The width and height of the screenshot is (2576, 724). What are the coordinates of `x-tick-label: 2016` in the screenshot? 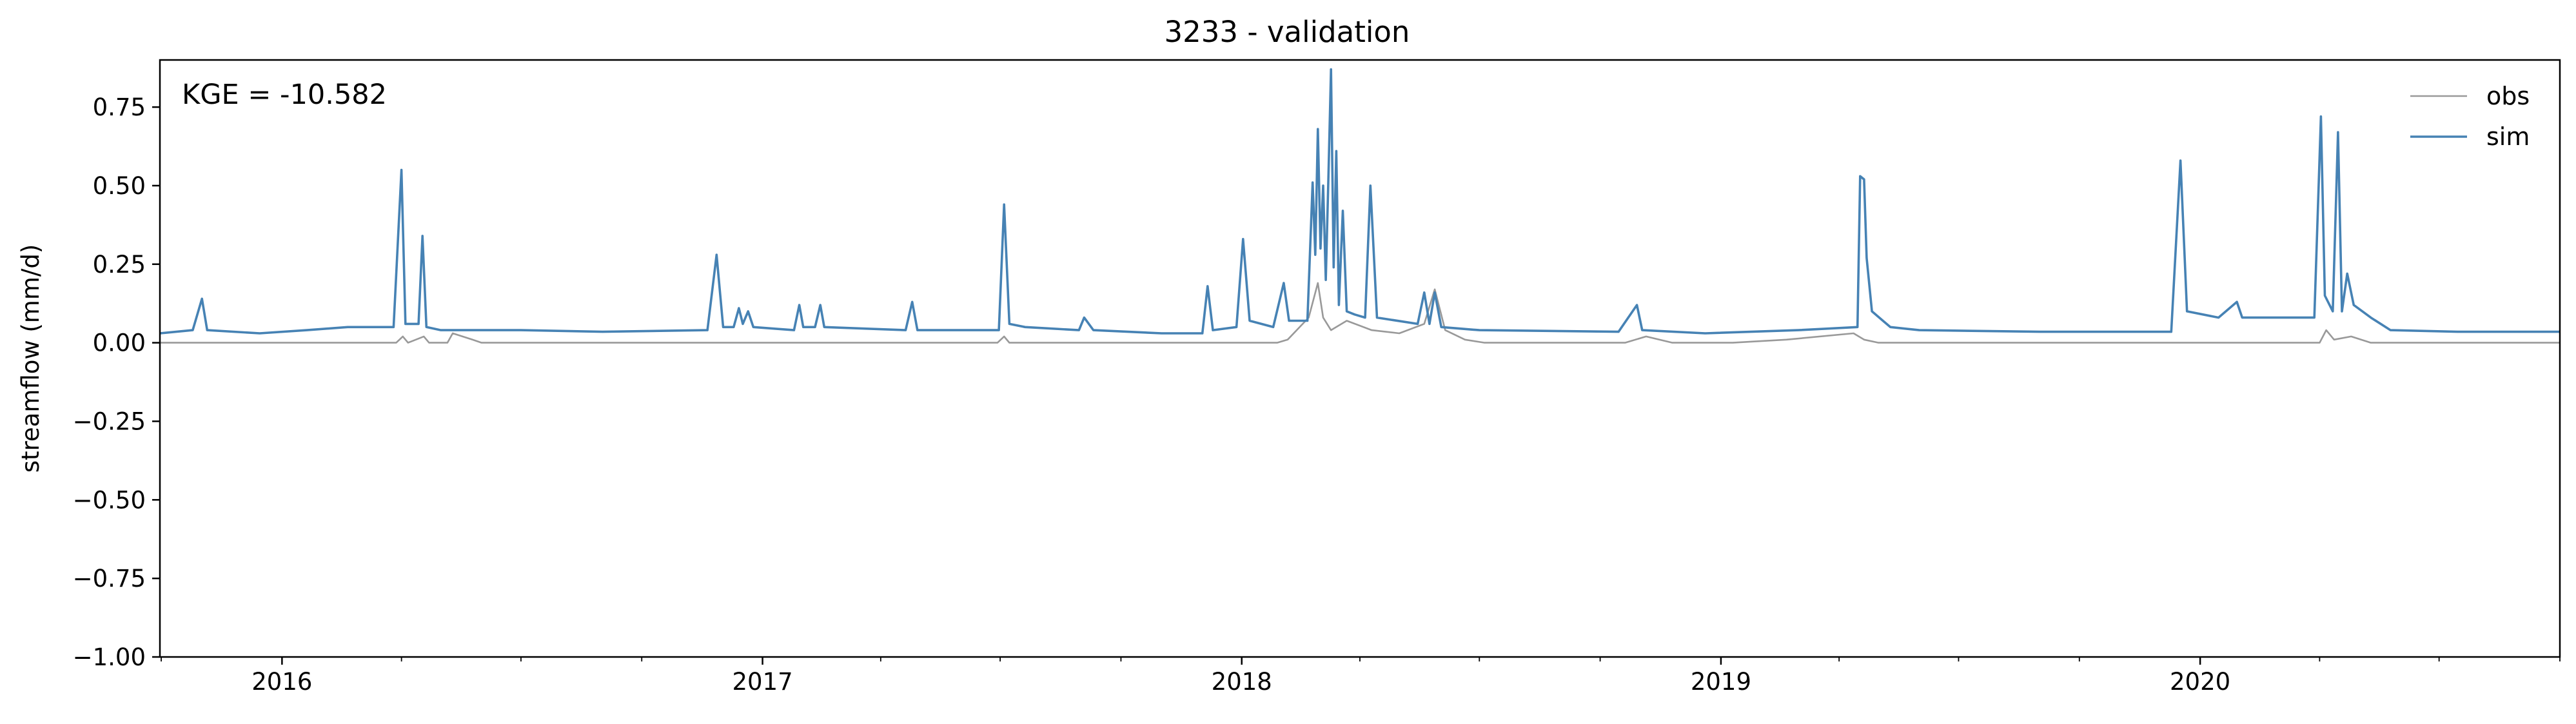 It's located at (281, 682).